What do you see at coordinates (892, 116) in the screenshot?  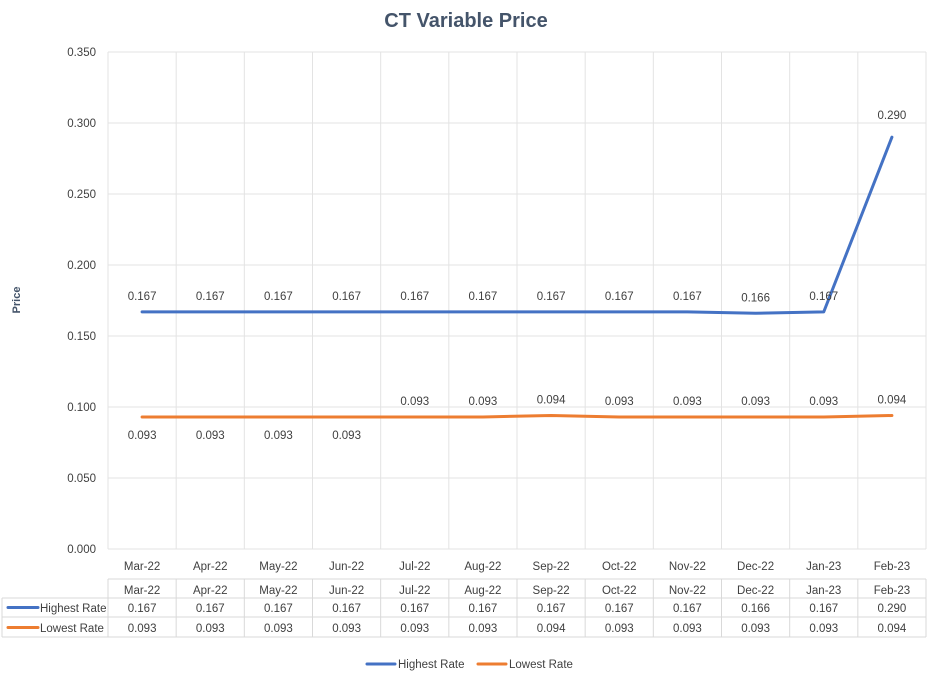 I see `data-label: 0.290` at bounding box center [892, 116].